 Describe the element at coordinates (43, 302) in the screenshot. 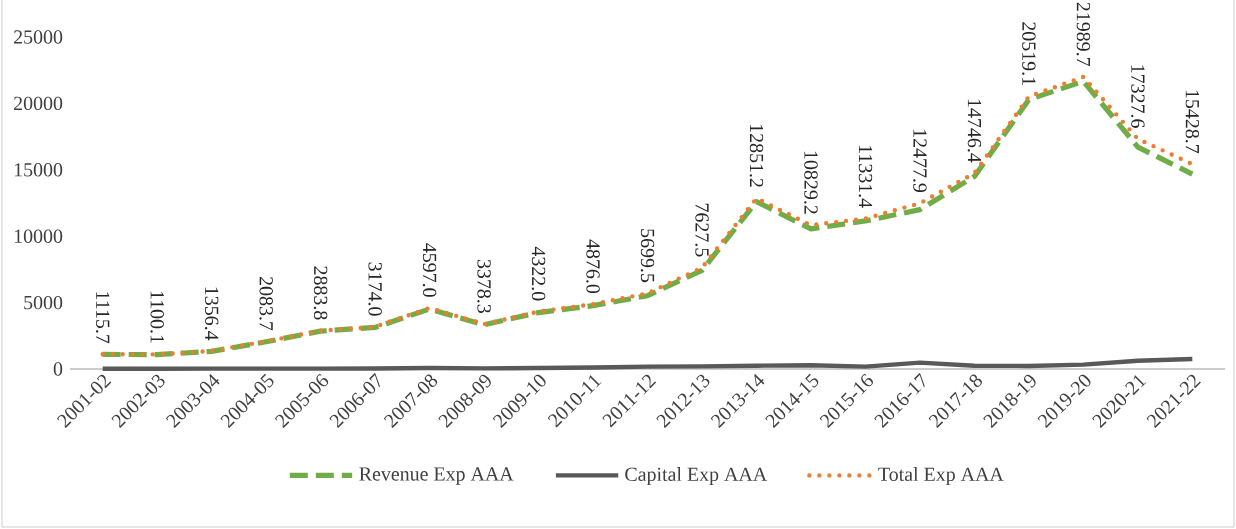

I see `y-tick-label: 5000` at that location.